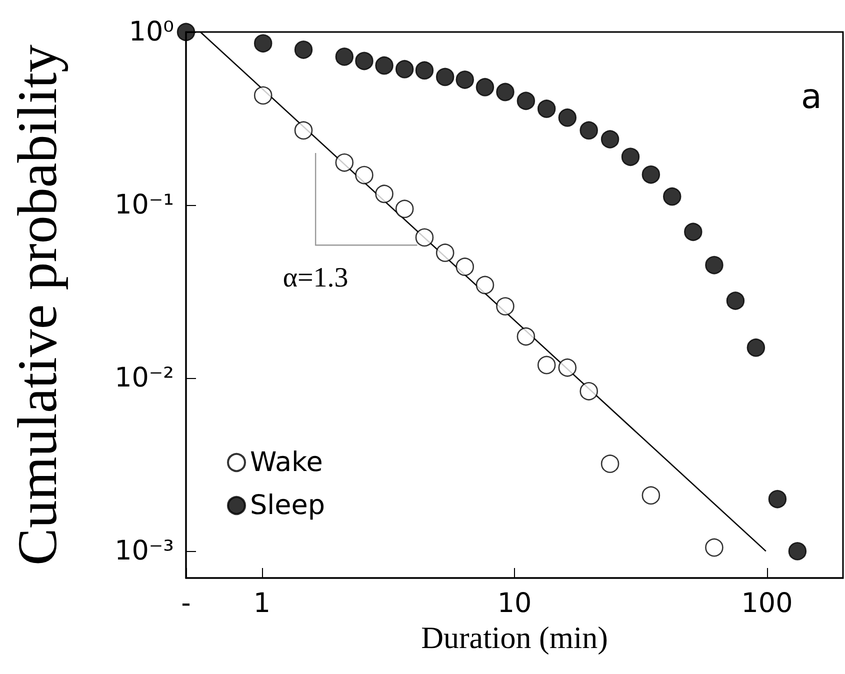  Describe the element at coordinates (262, 603) in the screenshot. I see `x-tick-label: 1` at that location.